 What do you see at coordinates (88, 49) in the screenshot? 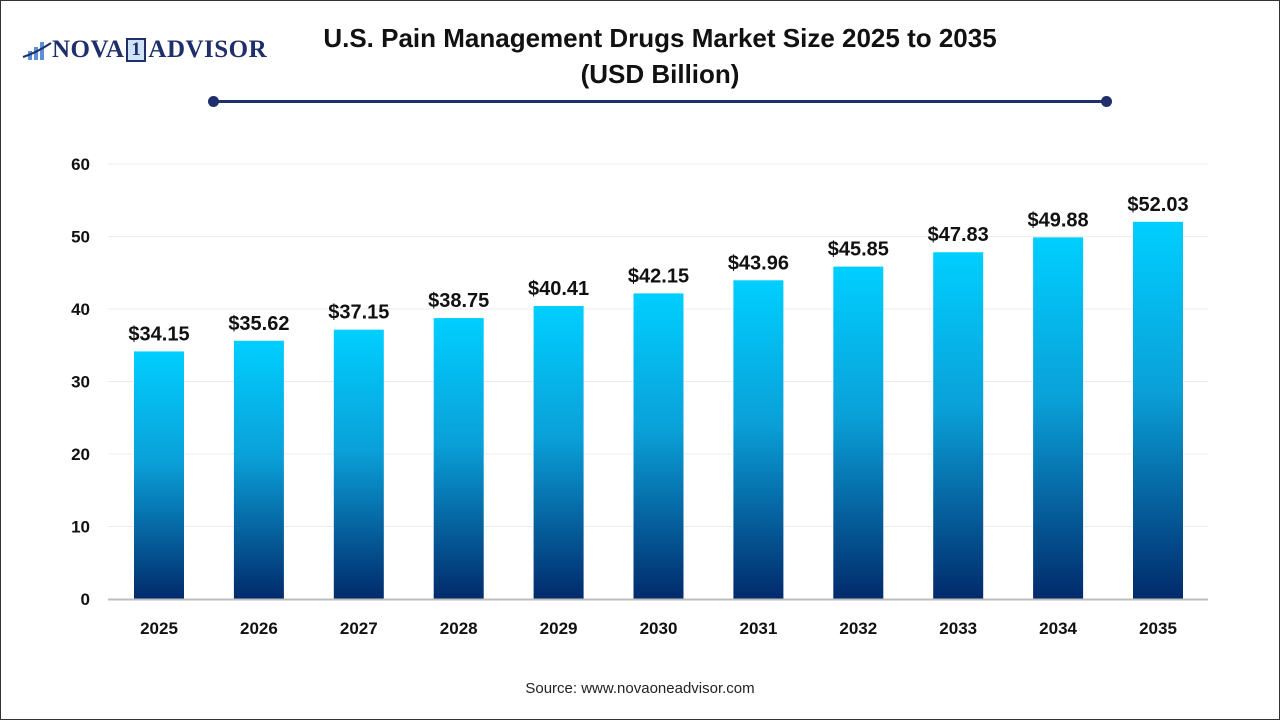
I see `logo-text-nova: NOVA` at bounding box center [88, 49].